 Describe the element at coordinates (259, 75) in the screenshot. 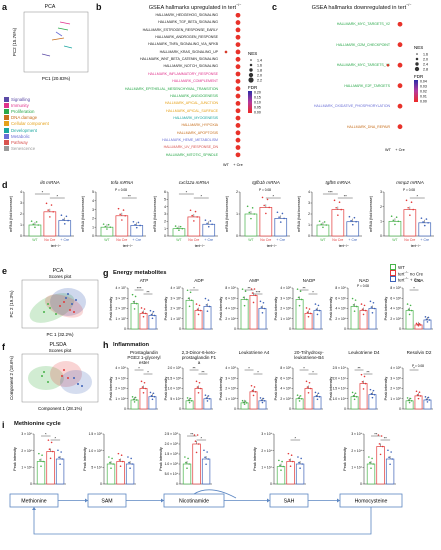

I see `legend-nes-value: 2.0` at that location.